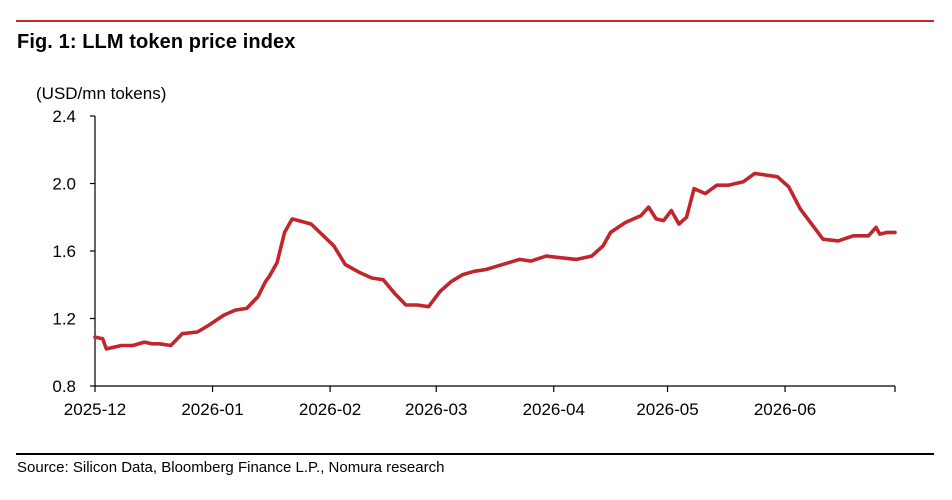 This screenshot has width=952, height=500. What do you see at coordinates (95, 409) in the screenshot?
I see `x-tick-label: 2025-12` at bounding box center [95, 409].